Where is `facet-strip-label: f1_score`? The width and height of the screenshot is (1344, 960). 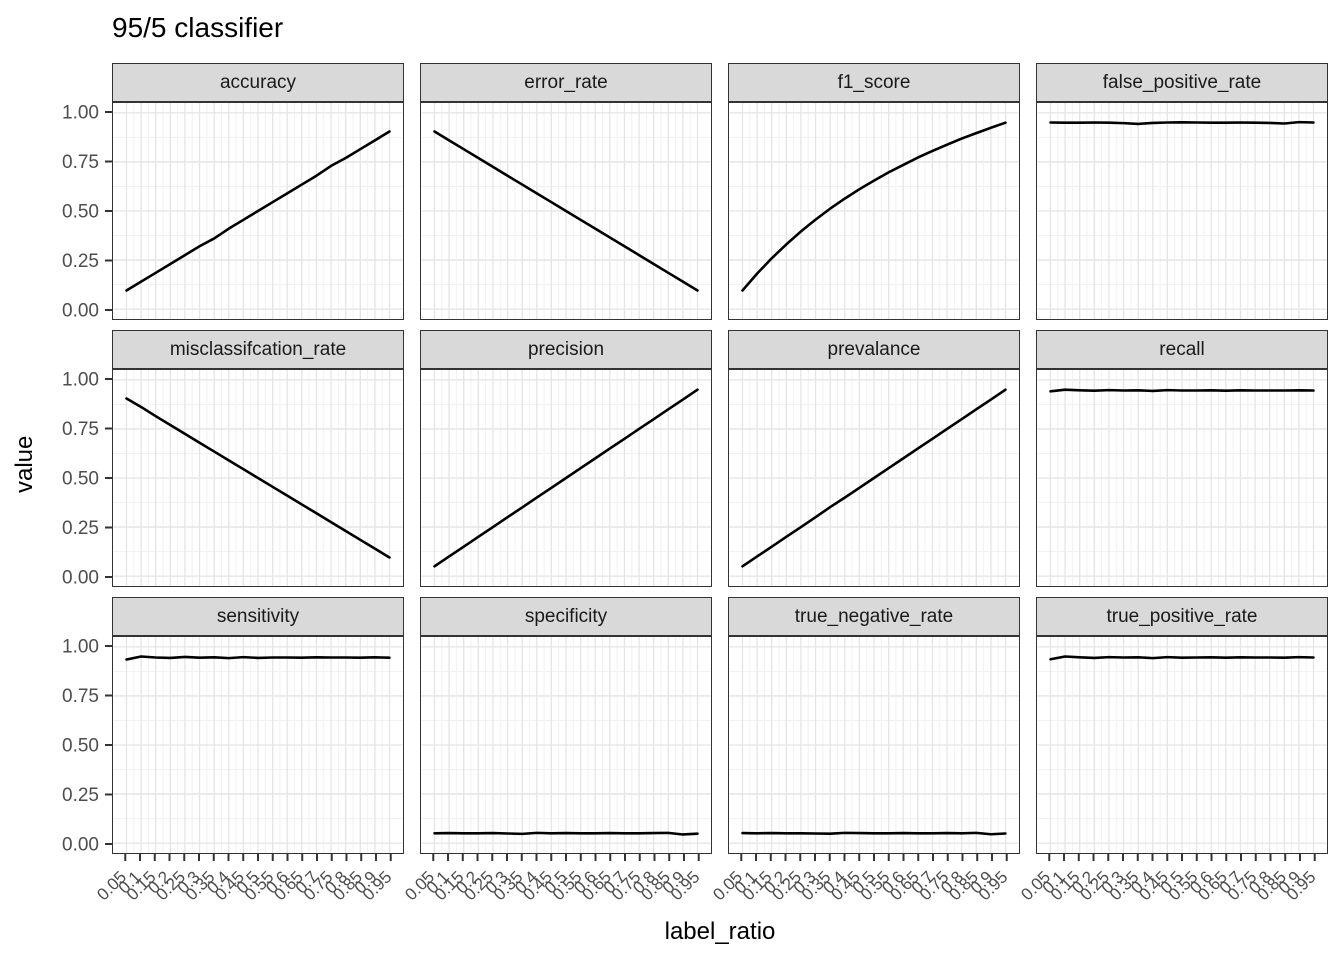
facet-strip-label: f1_score is located at coordinates (874, 82).